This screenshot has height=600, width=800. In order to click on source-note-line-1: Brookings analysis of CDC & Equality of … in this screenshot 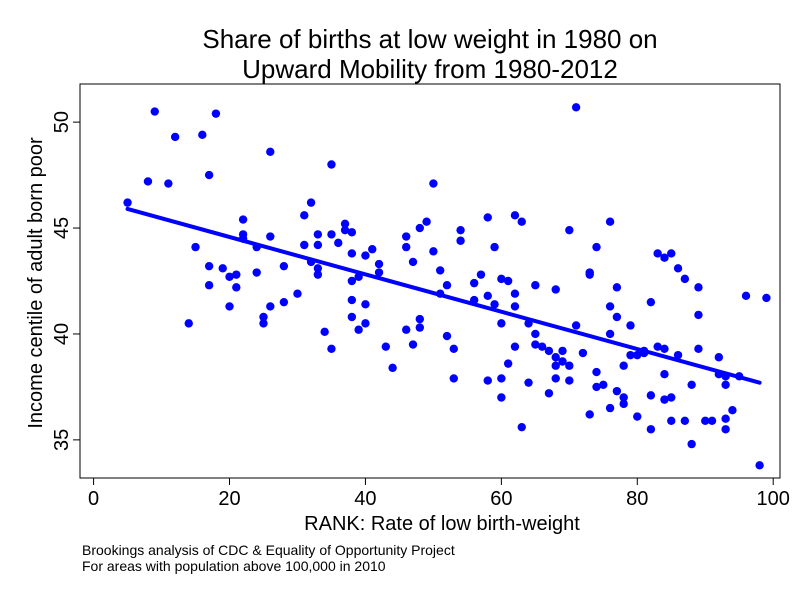, I will do `click(268, 550)`.